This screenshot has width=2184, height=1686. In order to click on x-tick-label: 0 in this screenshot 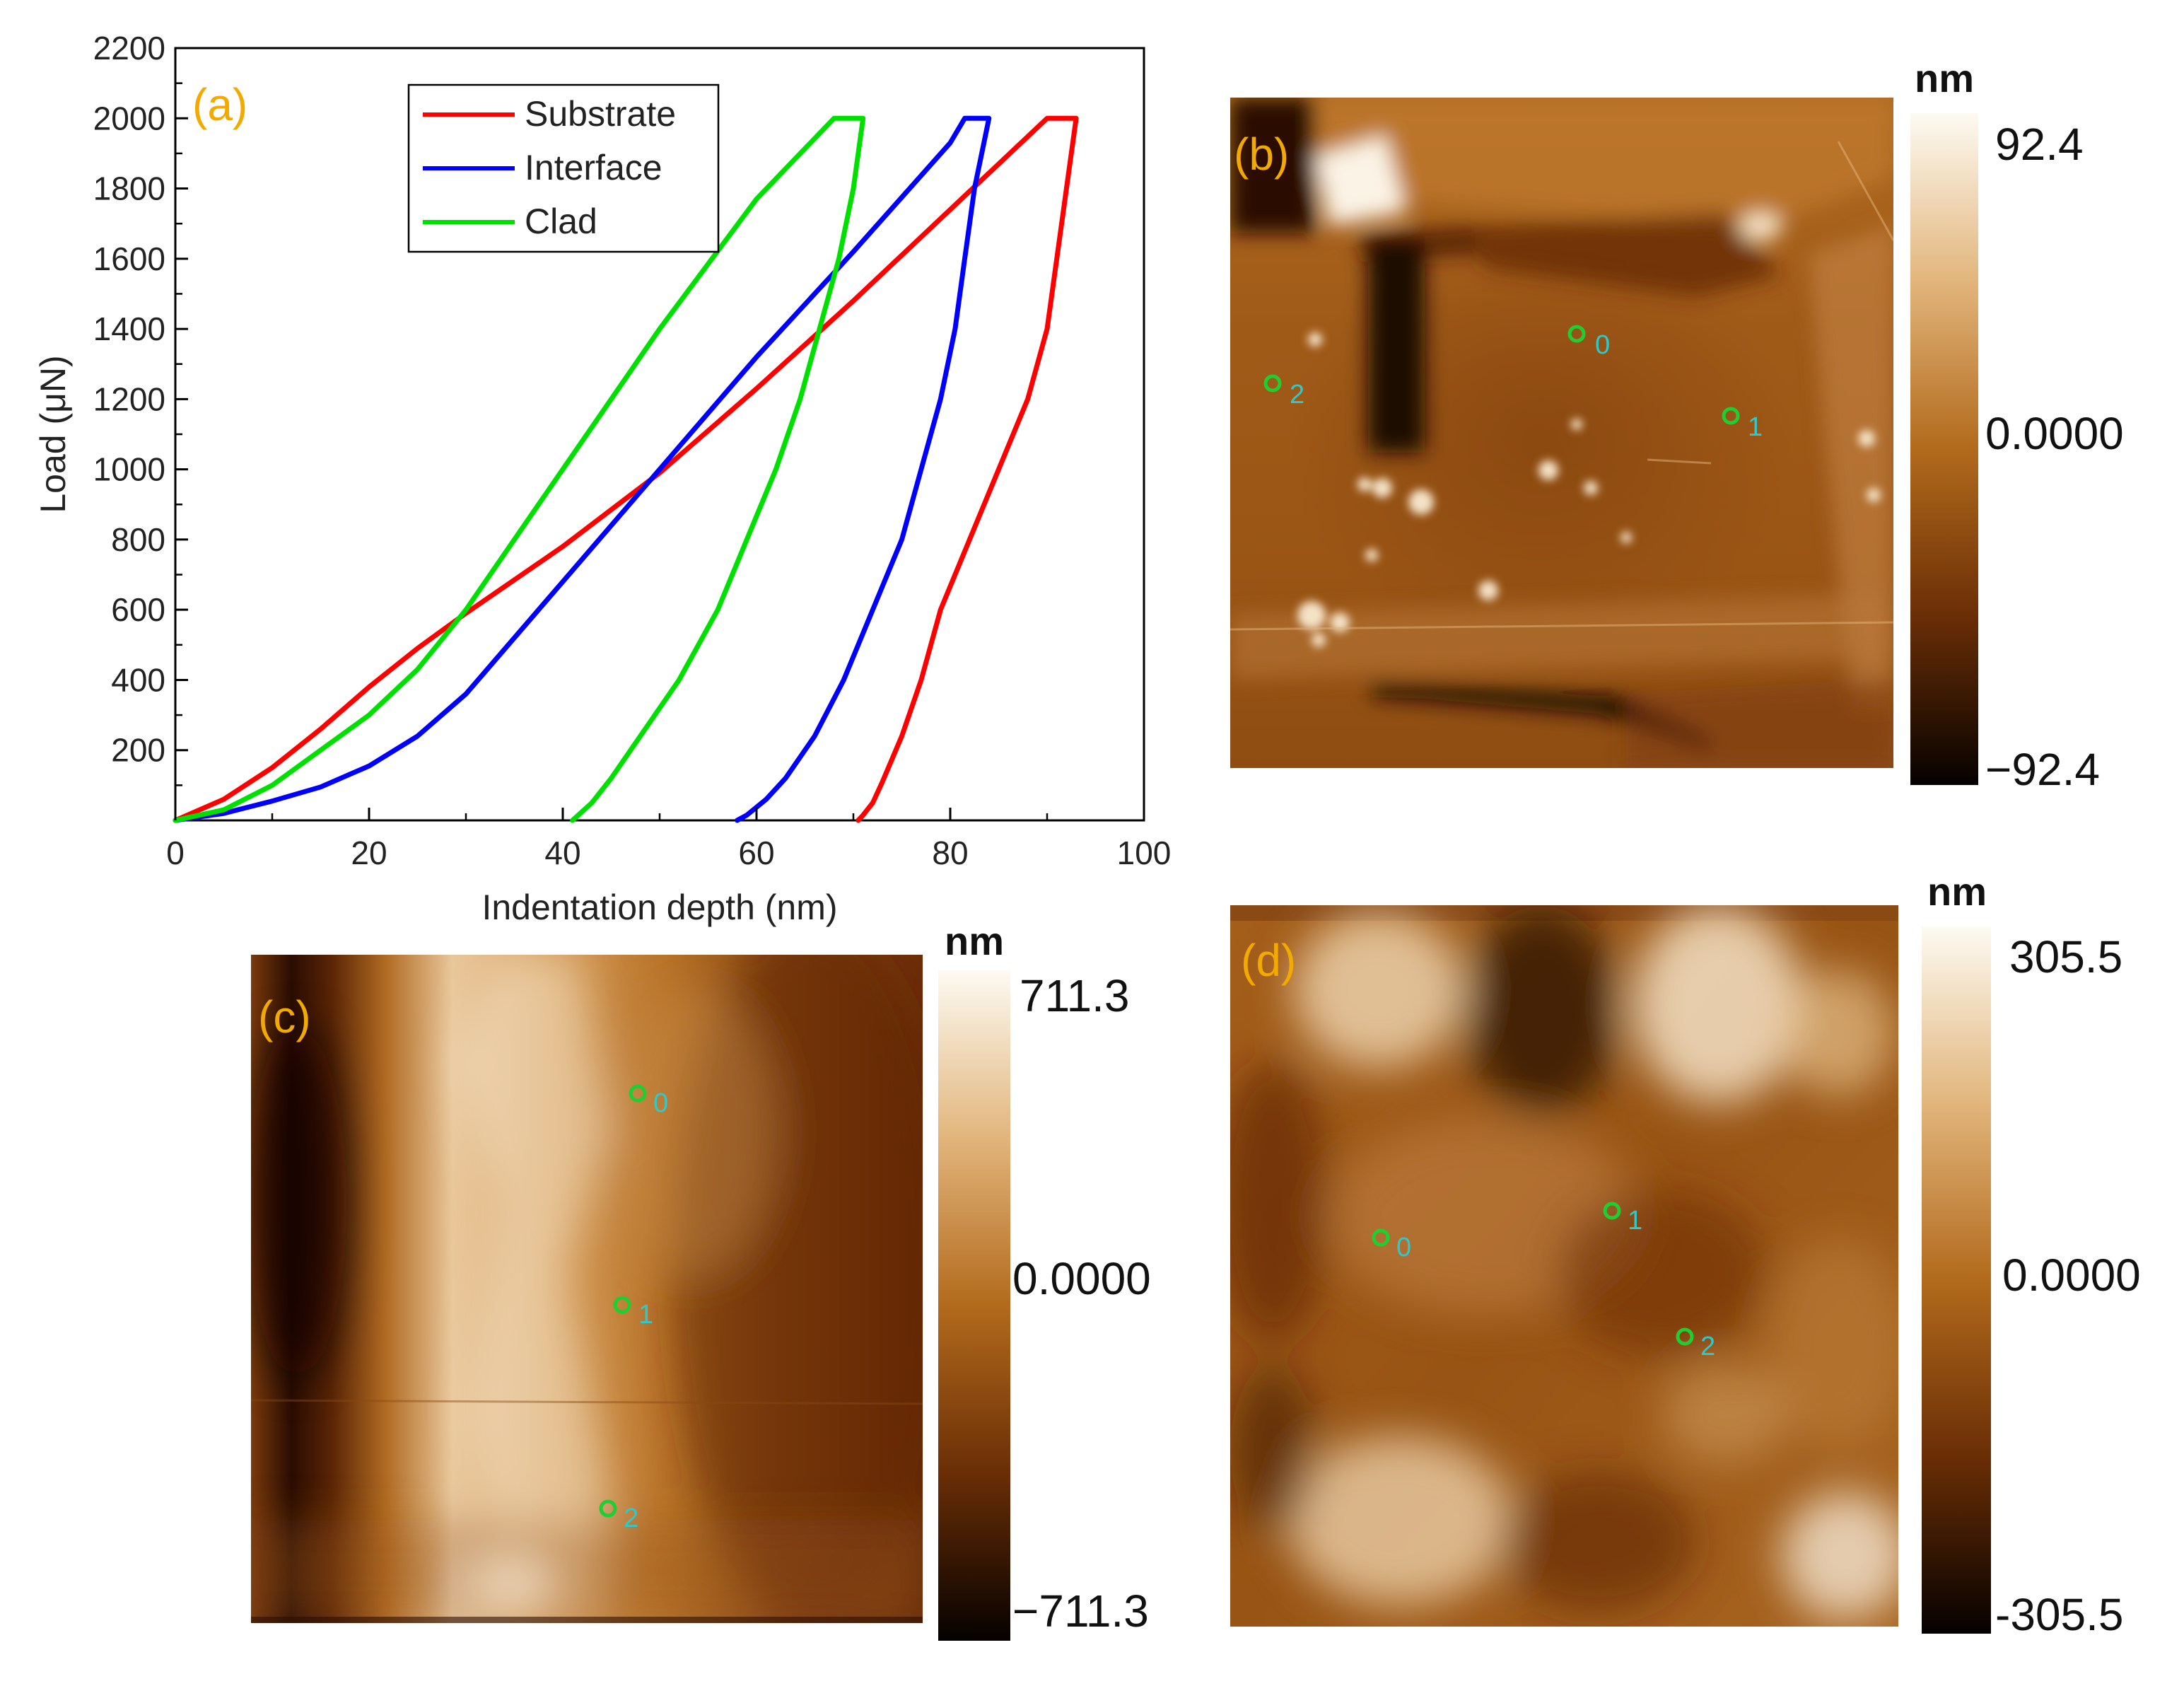, I will do `click(175, 853)`.